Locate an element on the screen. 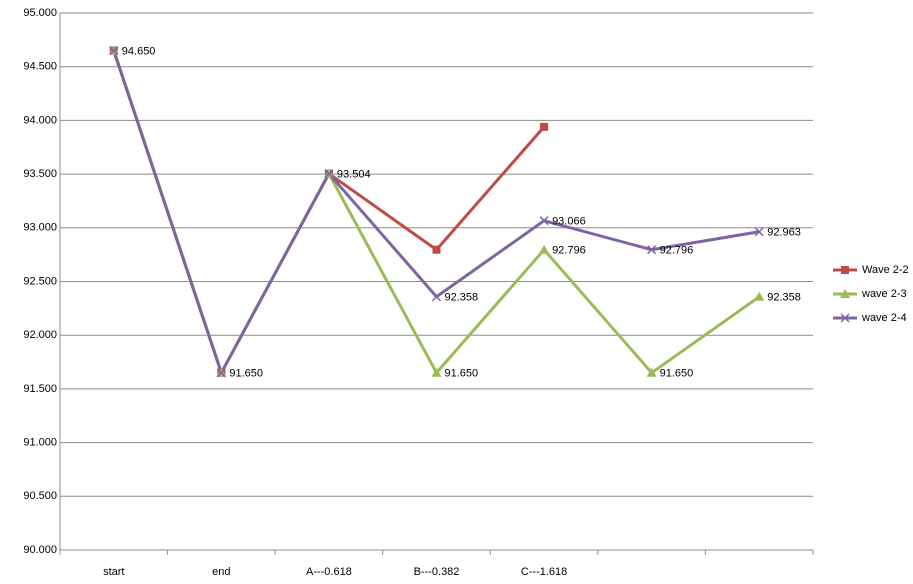 Image resolution: width=913 pixels, height=584 pixels. data-label: 94.650 is located at coordinates (139, 51).